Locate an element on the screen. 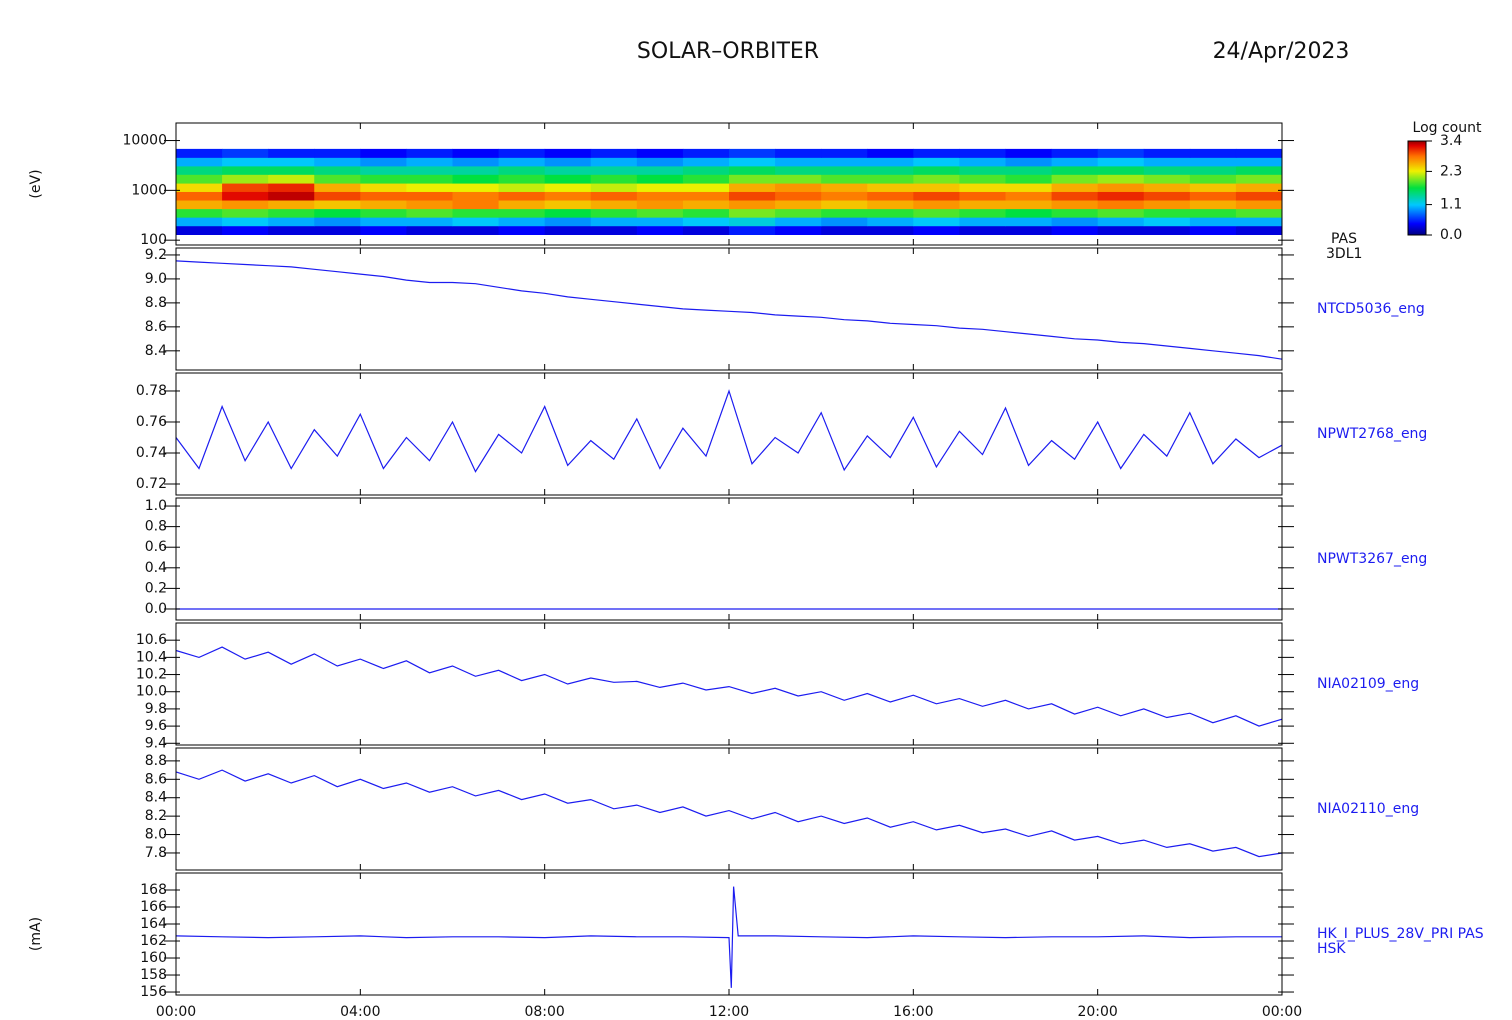 The image size is (1512, 1020). panel-frame is located at coordinates (729, 809).